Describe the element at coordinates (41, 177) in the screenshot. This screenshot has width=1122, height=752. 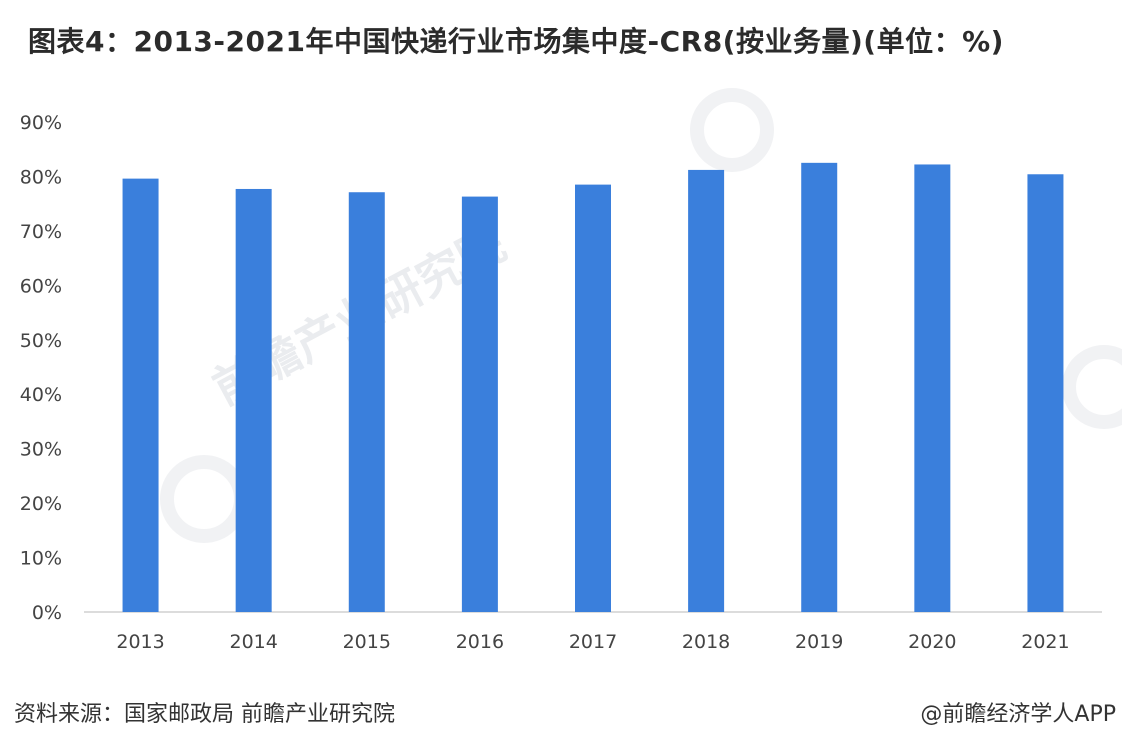
I see `y-tick-label: 80%` at that location.